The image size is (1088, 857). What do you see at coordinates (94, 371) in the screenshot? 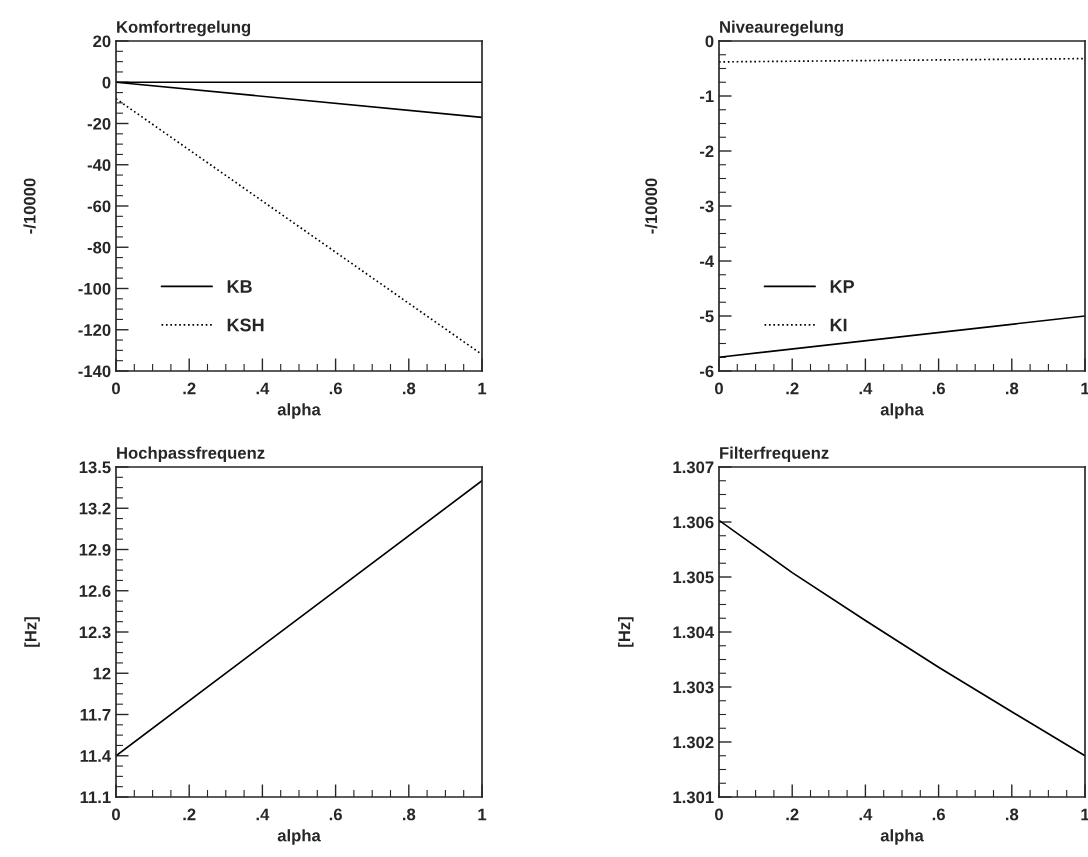
I see `y-tick-label: -140` at bounding box center [94, 371].